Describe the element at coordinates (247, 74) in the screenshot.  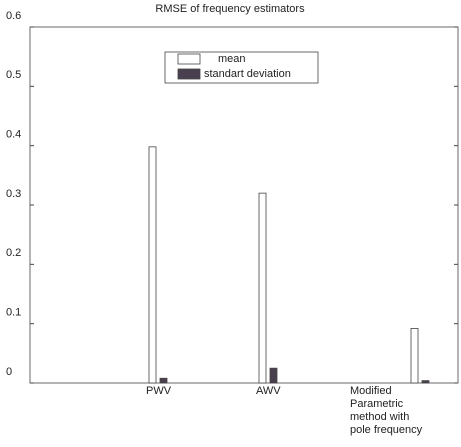
I see `legend-label: standart deviation` at that location.